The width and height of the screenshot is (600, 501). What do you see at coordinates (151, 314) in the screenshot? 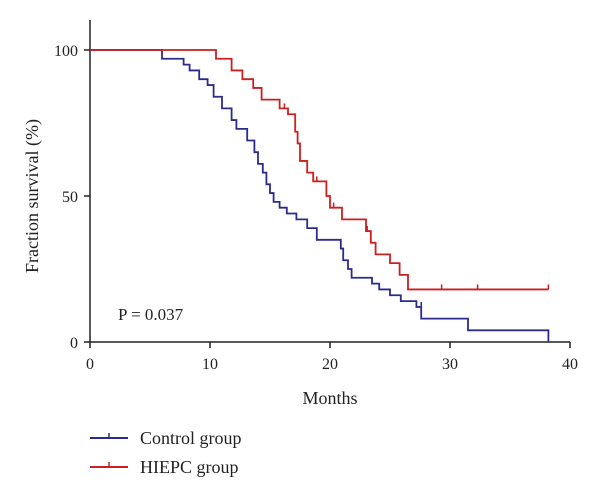
I see `p-value-annotation: P = 0.037` at bounding box center [151, 314].